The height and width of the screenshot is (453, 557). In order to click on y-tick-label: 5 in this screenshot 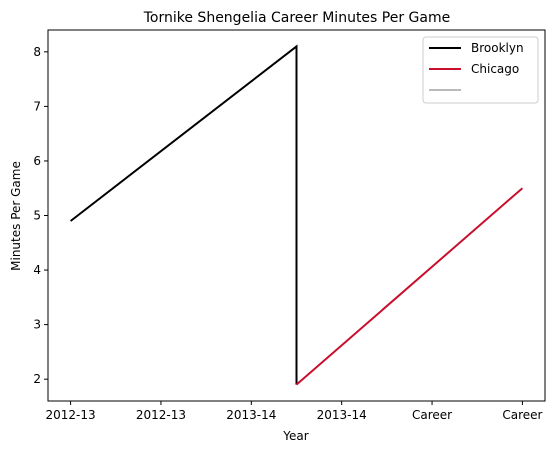, I will do `click(37, 216)`.